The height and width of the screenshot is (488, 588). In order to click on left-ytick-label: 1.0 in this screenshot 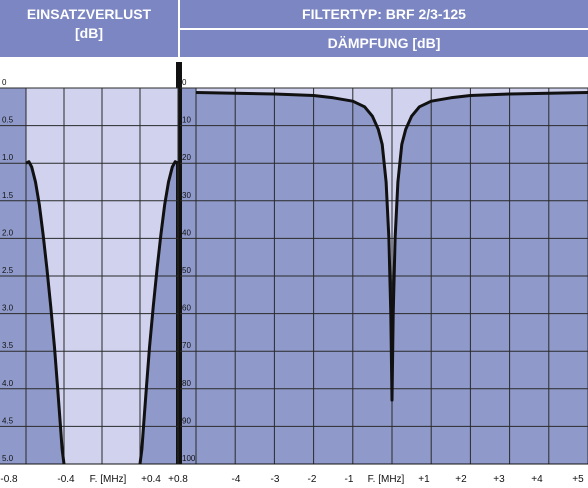, I will do `click(8, 157)`.